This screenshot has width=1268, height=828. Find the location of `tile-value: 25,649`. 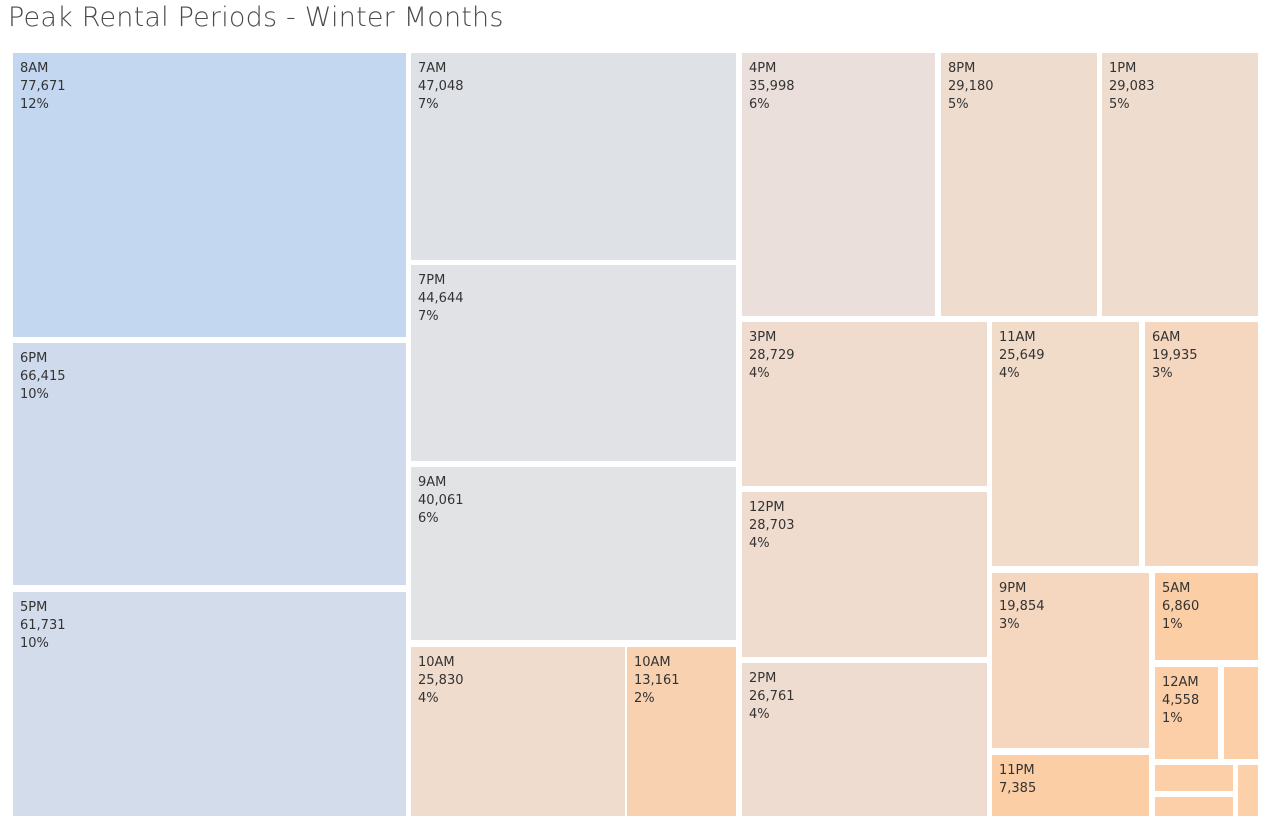

tile-value: 25,649 is located at coordinates (1022, 355).